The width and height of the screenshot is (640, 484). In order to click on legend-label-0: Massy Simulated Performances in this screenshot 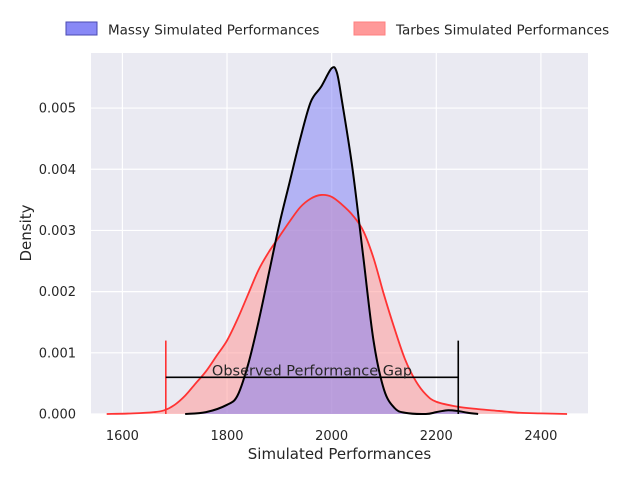, I will do `click(213, 31)`.